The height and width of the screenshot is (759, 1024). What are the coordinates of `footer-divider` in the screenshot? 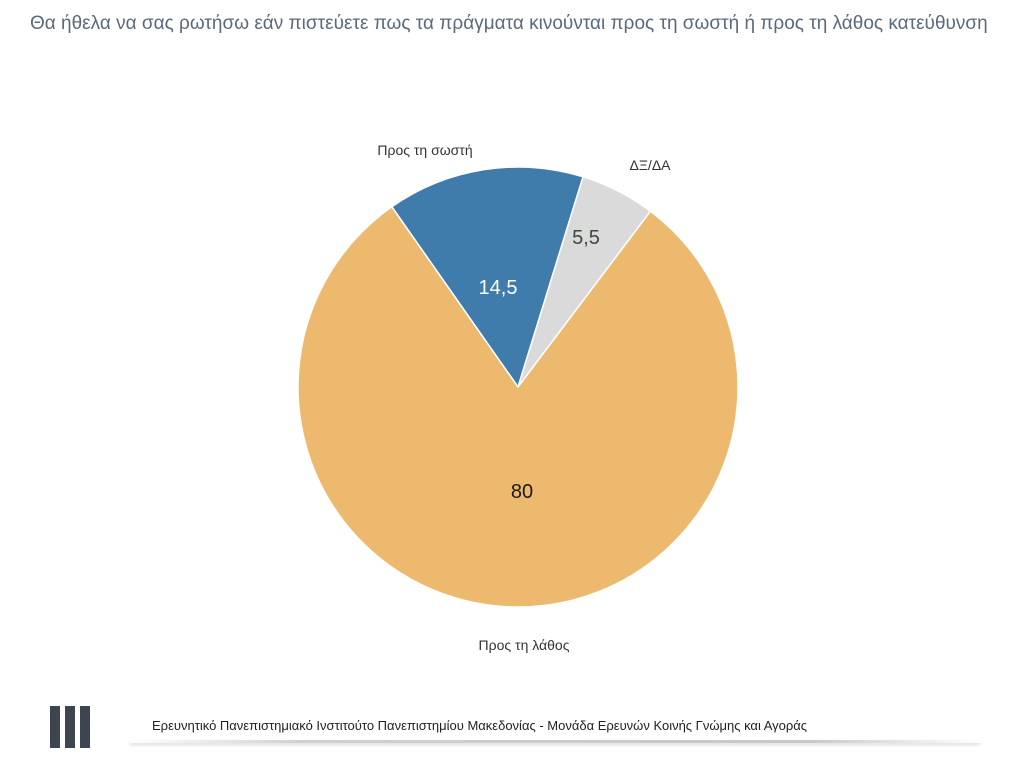 It's located at (555, 741).